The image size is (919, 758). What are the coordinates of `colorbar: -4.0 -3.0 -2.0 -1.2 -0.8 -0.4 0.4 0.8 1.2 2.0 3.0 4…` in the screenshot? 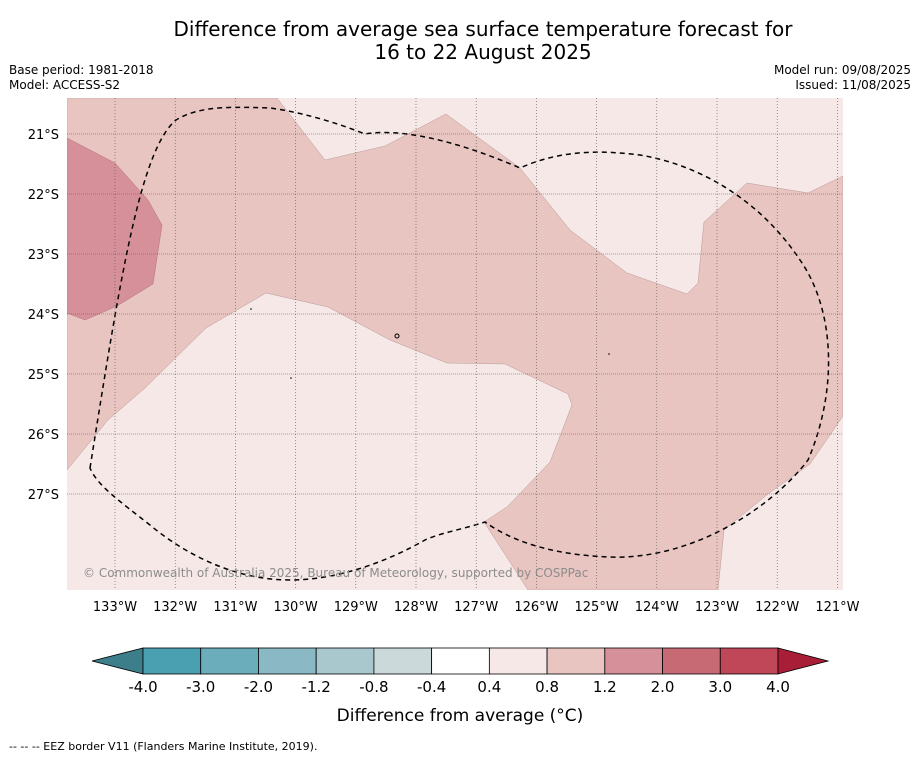 It's located at (460, 686).